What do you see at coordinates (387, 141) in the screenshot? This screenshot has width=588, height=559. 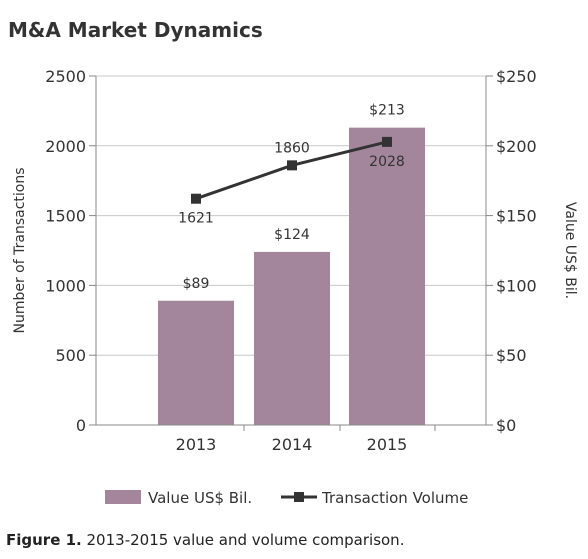 I see `line-point-2015` at bounding box center [387, 141].